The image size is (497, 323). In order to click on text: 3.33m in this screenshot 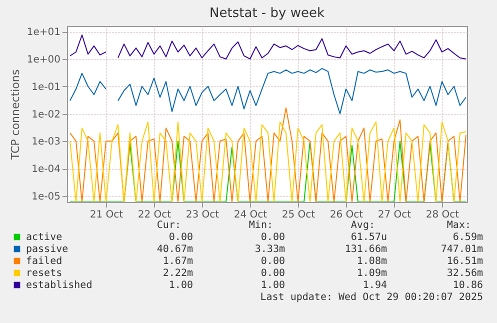, I will do `click(269, 249)`.